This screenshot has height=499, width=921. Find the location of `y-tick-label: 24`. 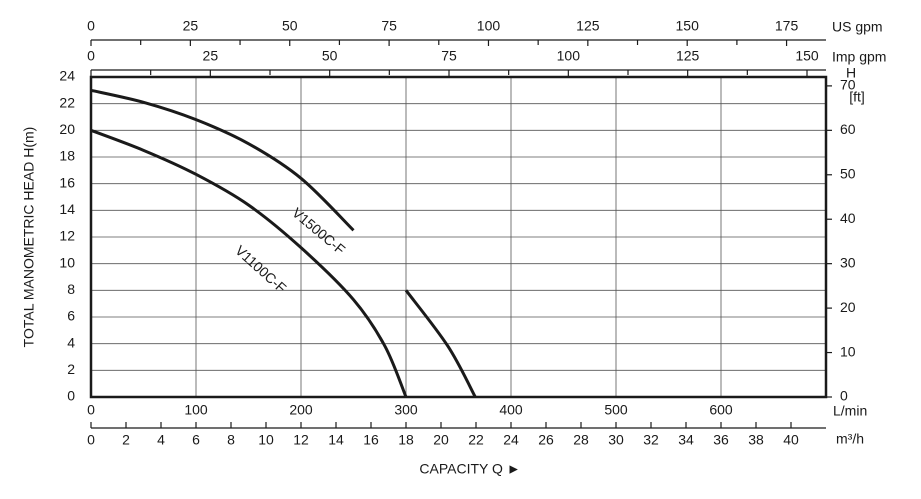

y-tick-label: 24 is located at coordinates (67, 76).